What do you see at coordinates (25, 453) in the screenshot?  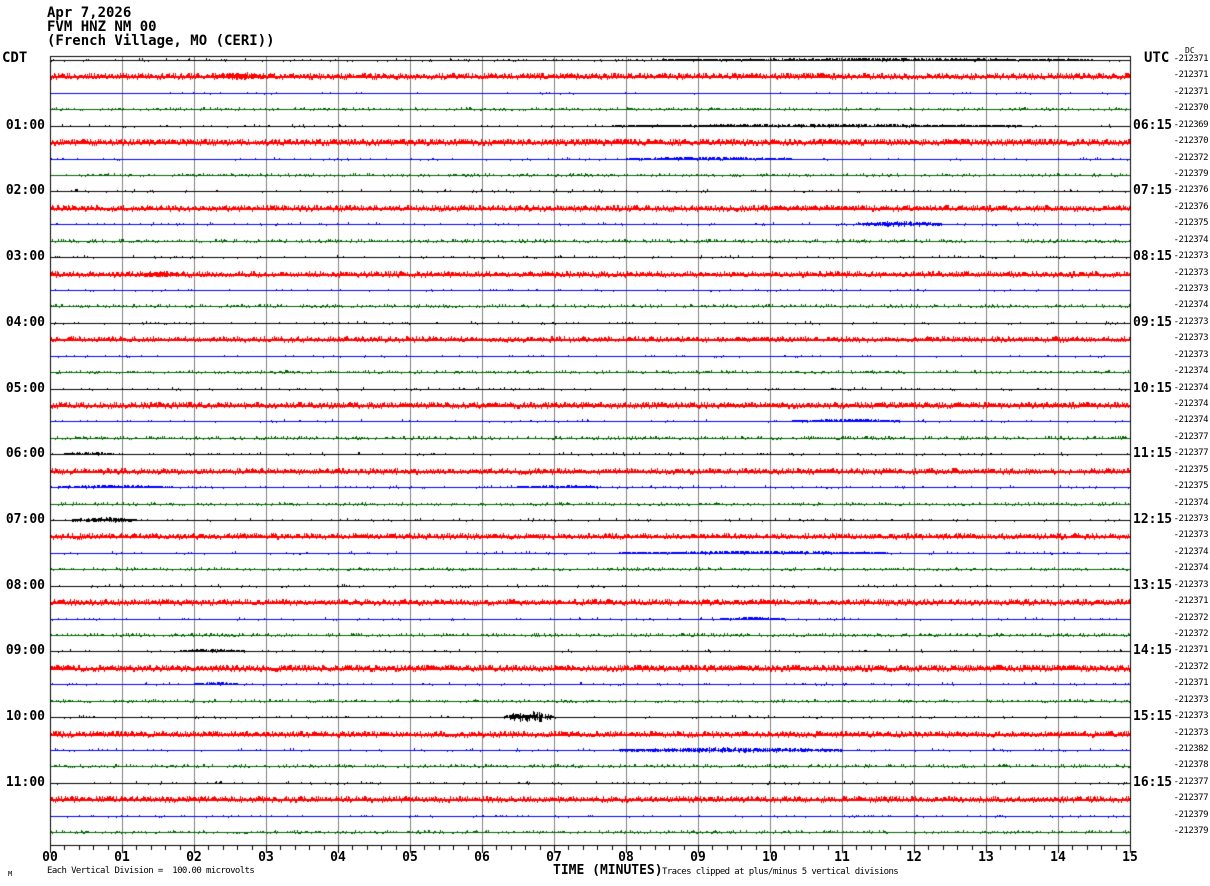 I see `cdt-hour-label: 06:00` at bounding box center [25, 453].